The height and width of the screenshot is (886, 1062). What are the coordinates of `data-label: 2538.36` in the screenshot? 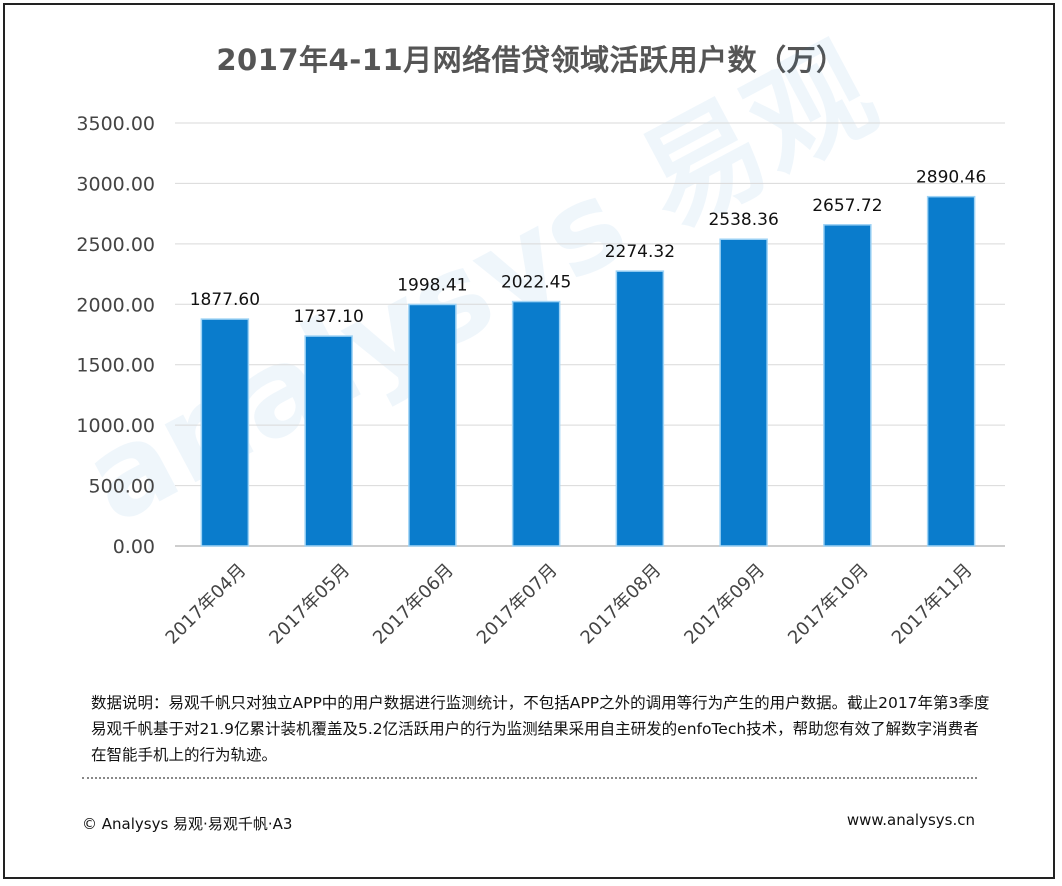 It's located at (743, 220).